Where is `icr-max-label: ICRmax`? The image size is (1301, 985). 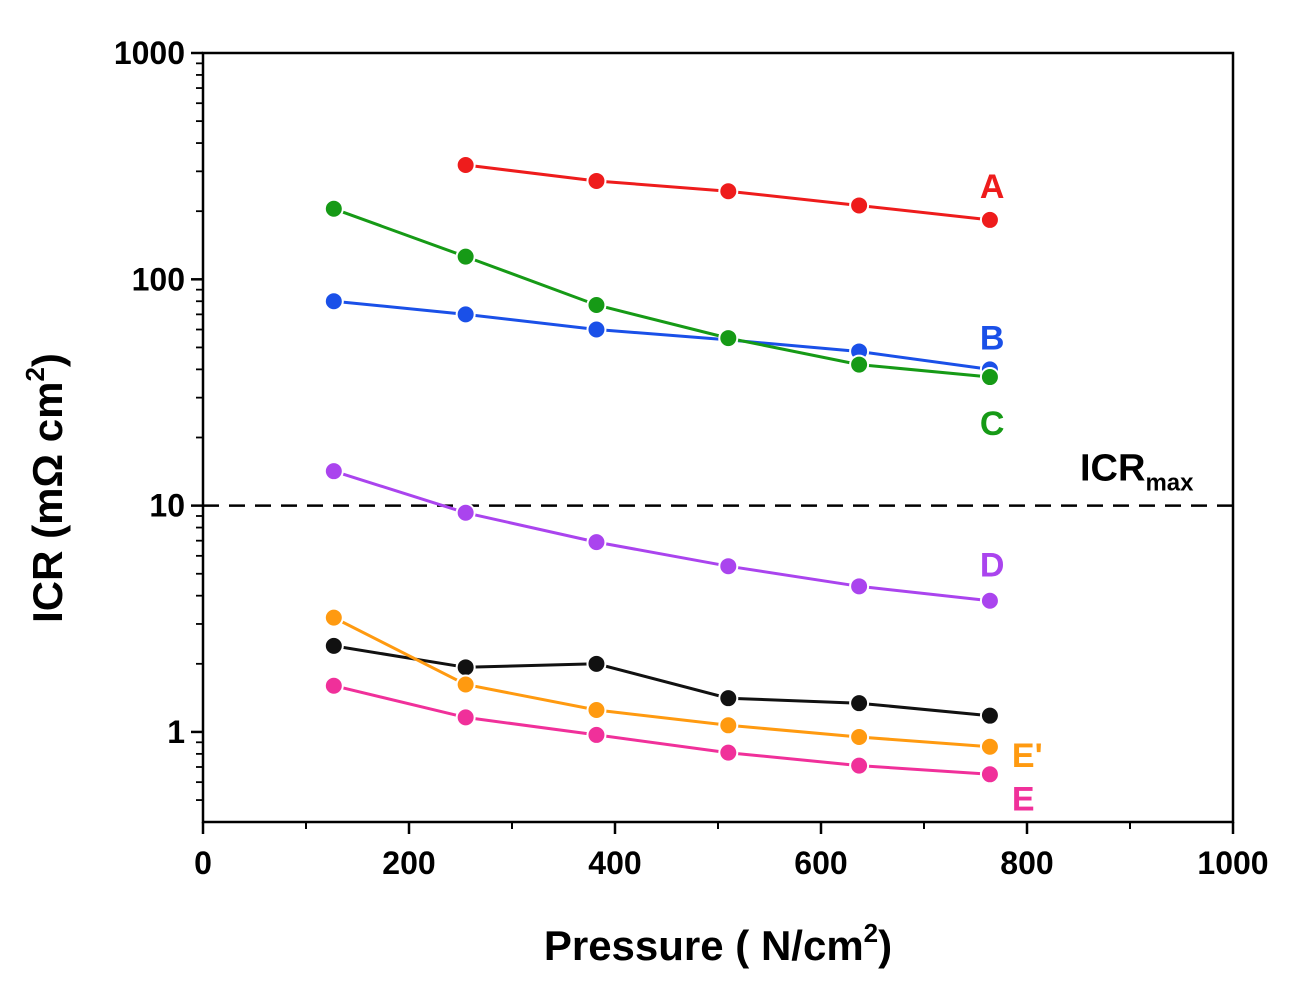
icr-max-label: ICRmax is located at coordinates (1137, 472).